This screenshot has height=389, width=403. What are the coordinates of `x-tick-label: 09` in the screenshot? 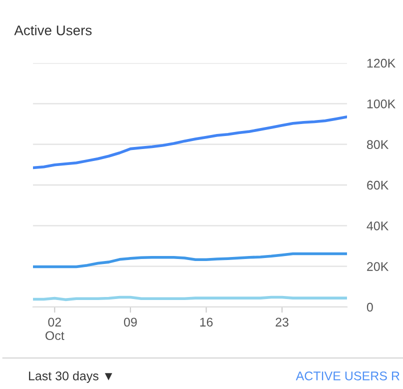 It's located at (130, 322).